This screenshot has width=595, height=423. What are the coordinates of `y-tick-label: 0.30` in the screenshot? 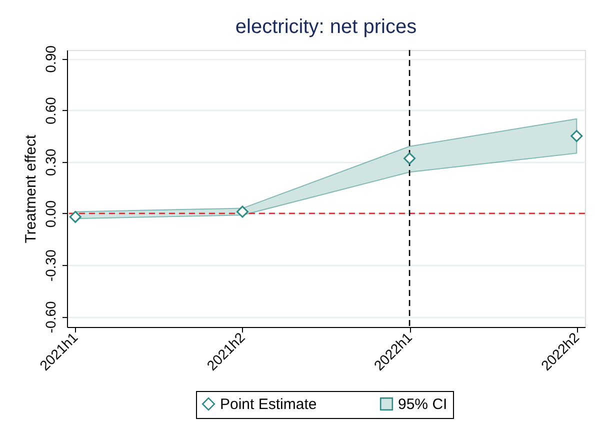 It's located at (50, 162).